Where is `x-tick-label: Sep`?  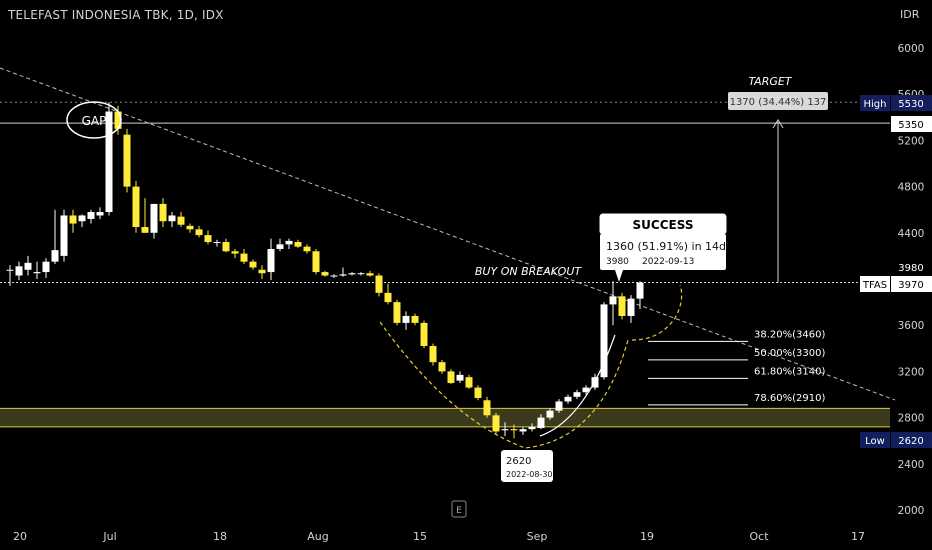
x-tick-label: Sep is located at coordinates (537, 536).